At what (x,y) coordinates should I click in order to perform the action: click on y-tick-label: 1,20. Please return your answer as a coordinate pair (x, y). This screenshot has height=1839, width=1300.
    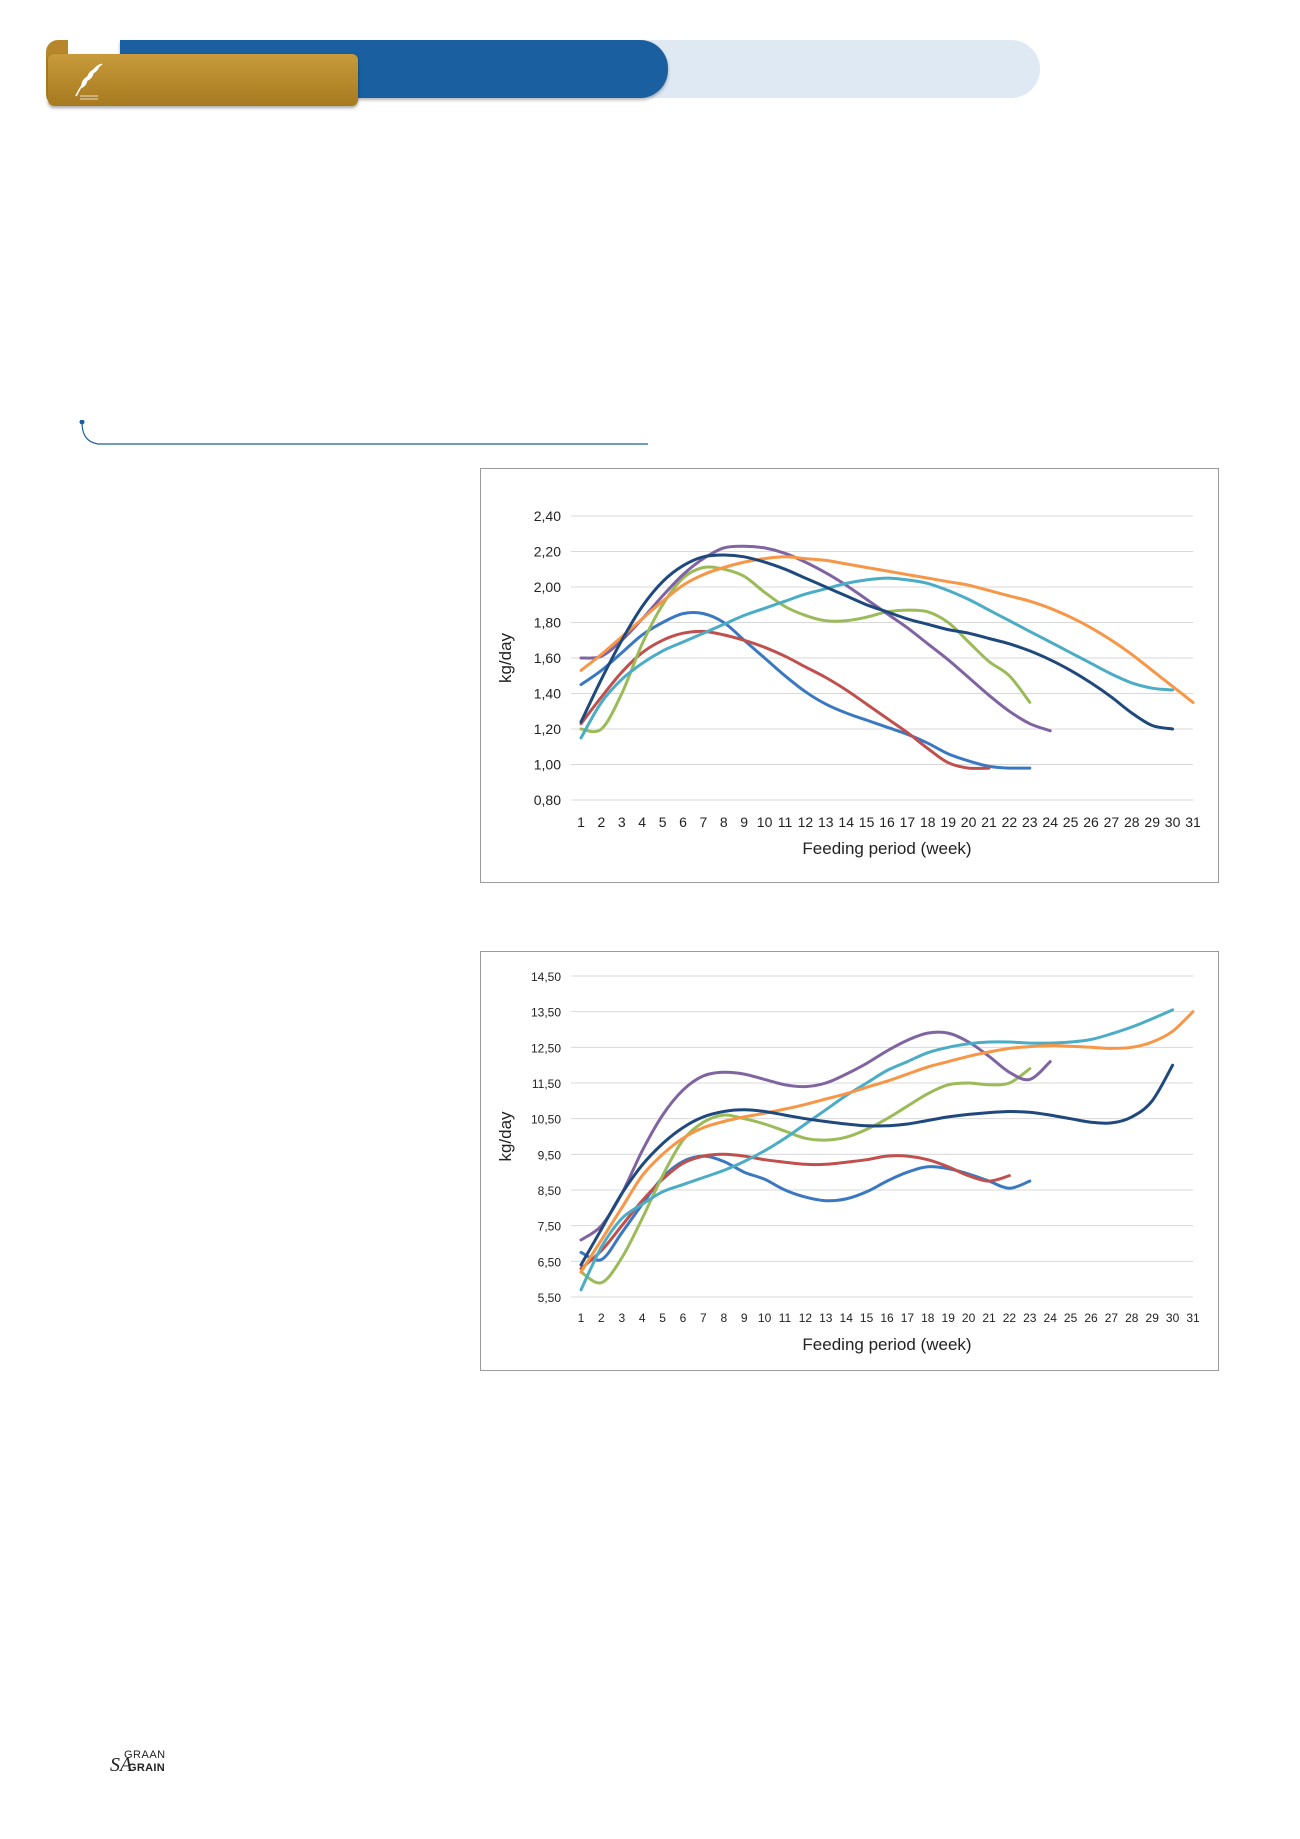
    Looking at the image, I should click on (547, 729).